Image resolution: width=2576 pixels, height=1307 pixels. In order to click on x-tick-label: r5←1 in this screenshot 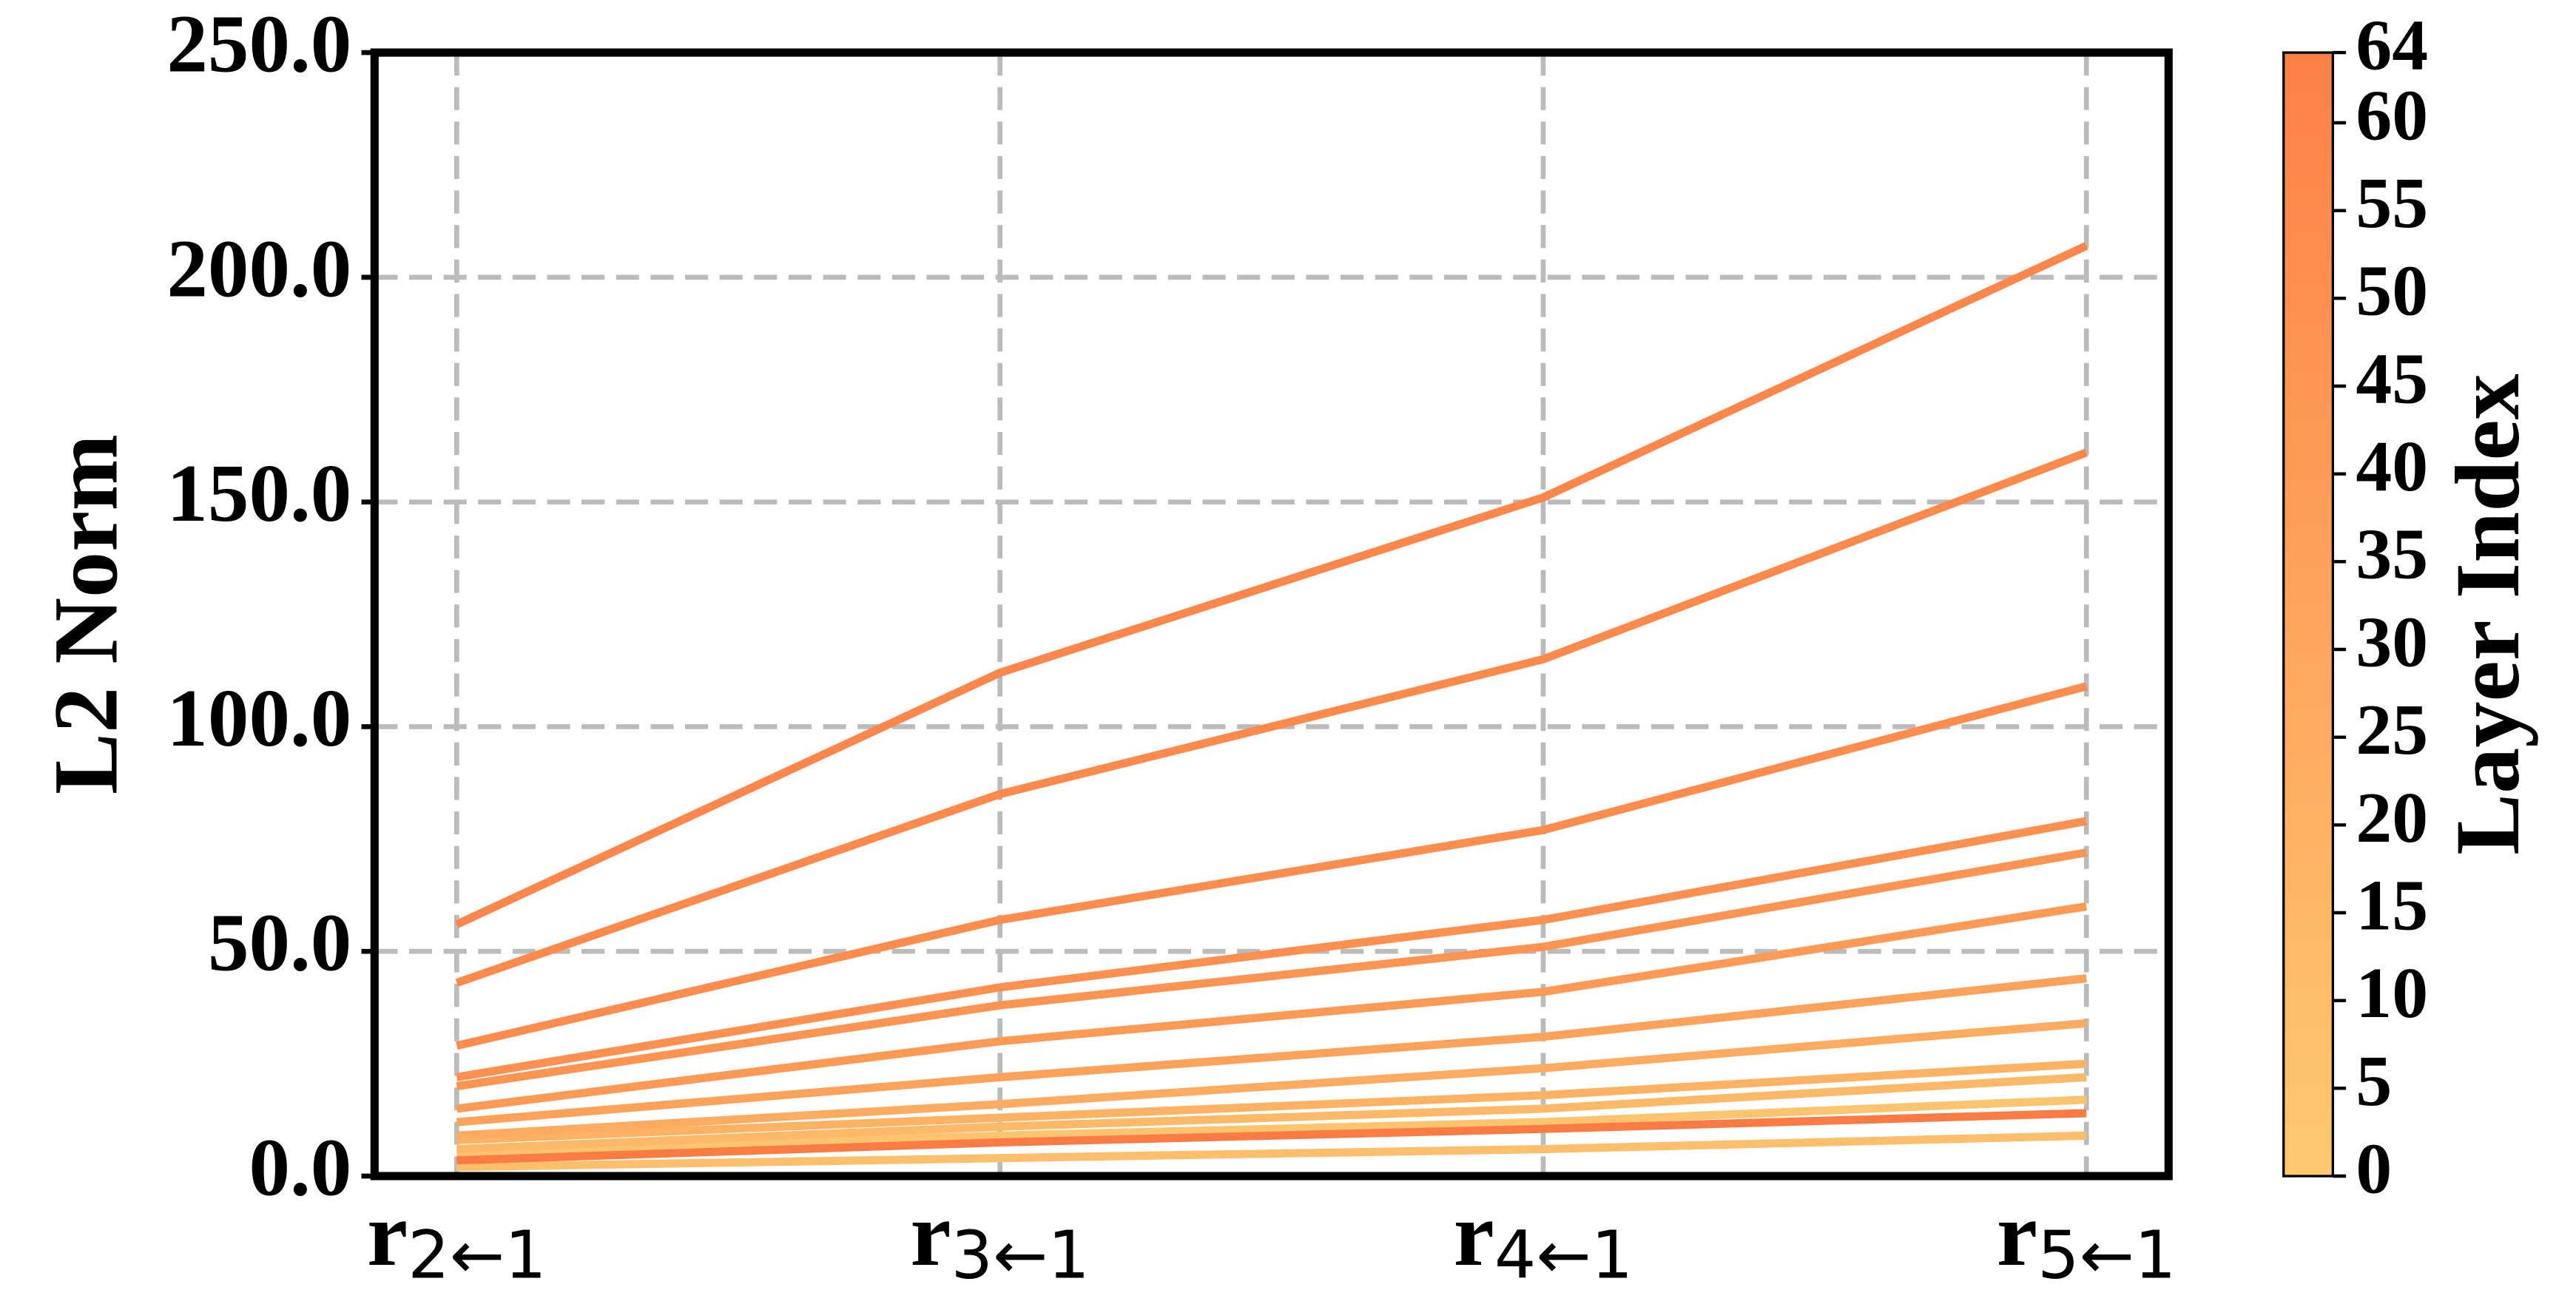, I will do `click(2087, 1238)`.